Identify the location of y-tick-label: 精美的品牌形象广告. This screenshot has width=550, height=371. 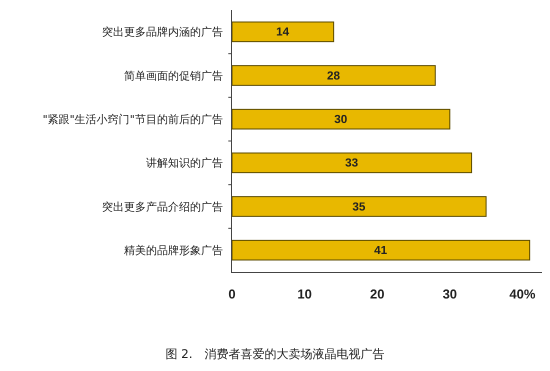
(173, 251).